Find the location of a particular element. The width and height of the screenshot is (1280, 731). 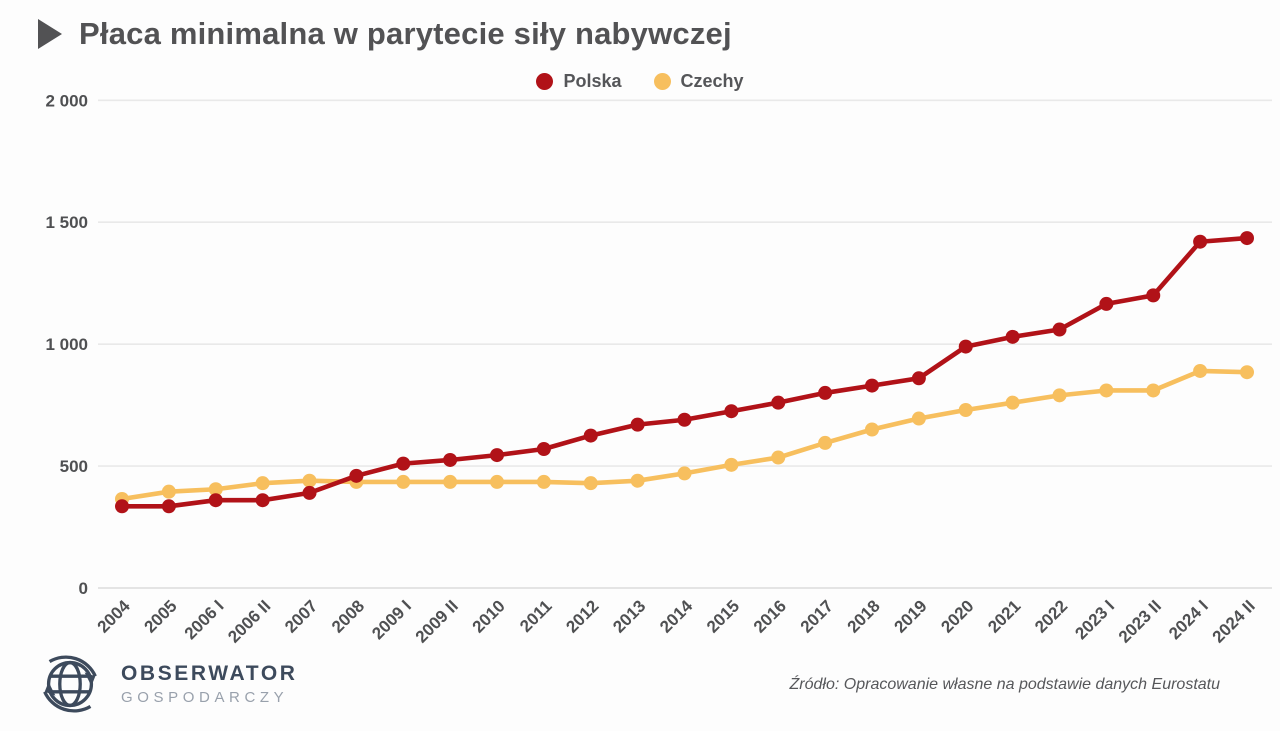

observator-logo: OBSERWATOR GOSPODARCZY is located at coordinates (165, 684).